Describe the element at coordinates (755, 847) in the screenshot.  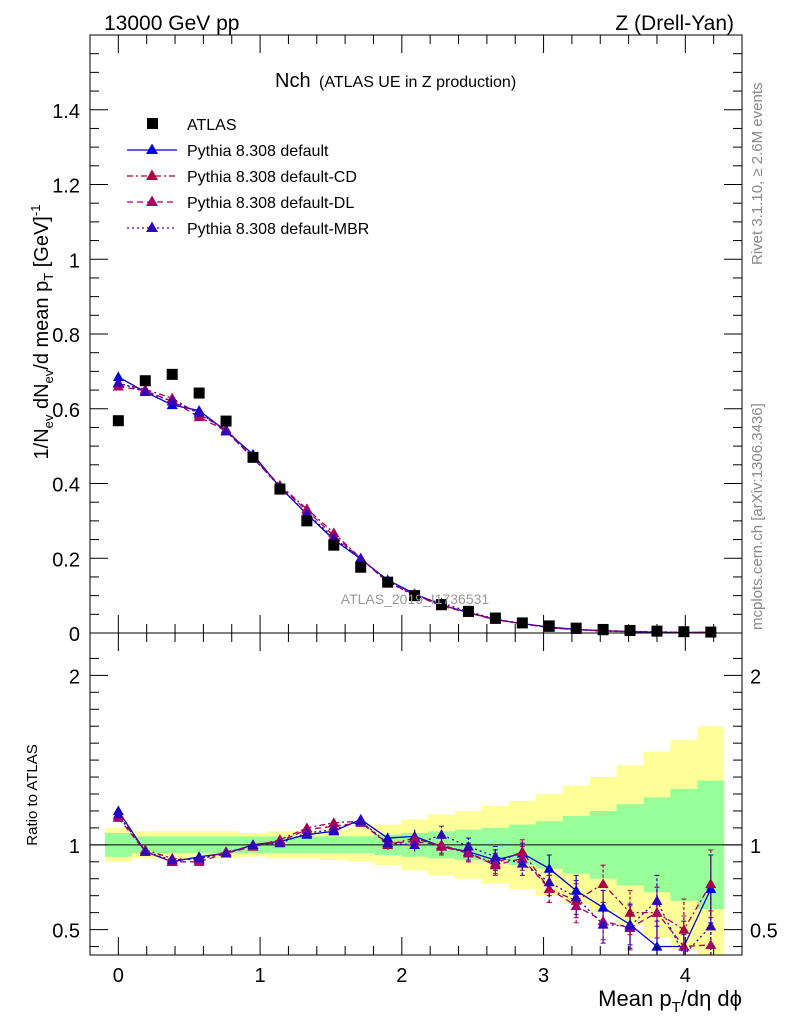
I see `ratio-ytick-label-right: 1` at that location.